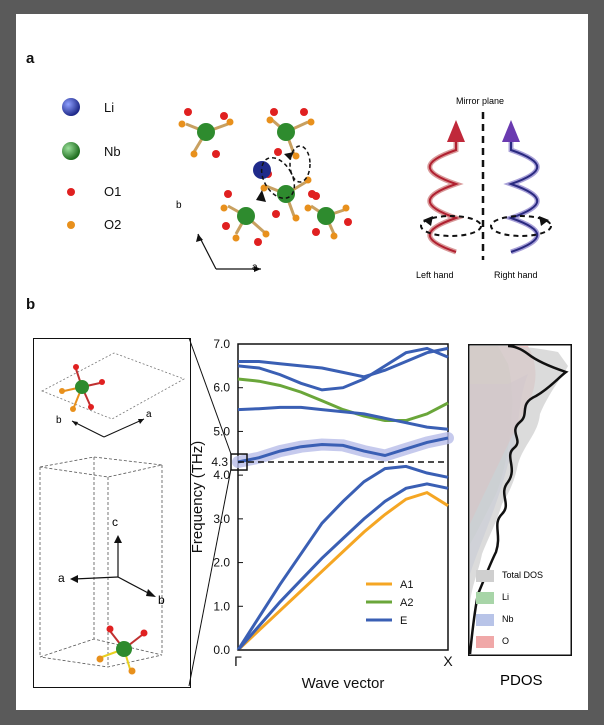 The width and height of the screenshot is (604, 725). What do you see at coordinates (519, 475) in the screenshot?
I see `pdos-total-area` at bounding box center [519, 475].